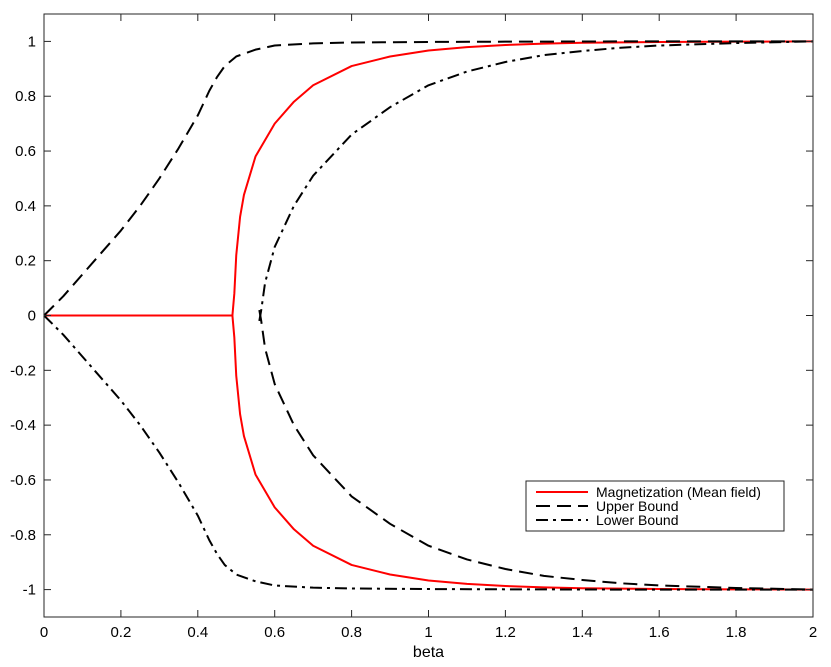  I want to click on y-tick-label: 1, so click(32, 41).